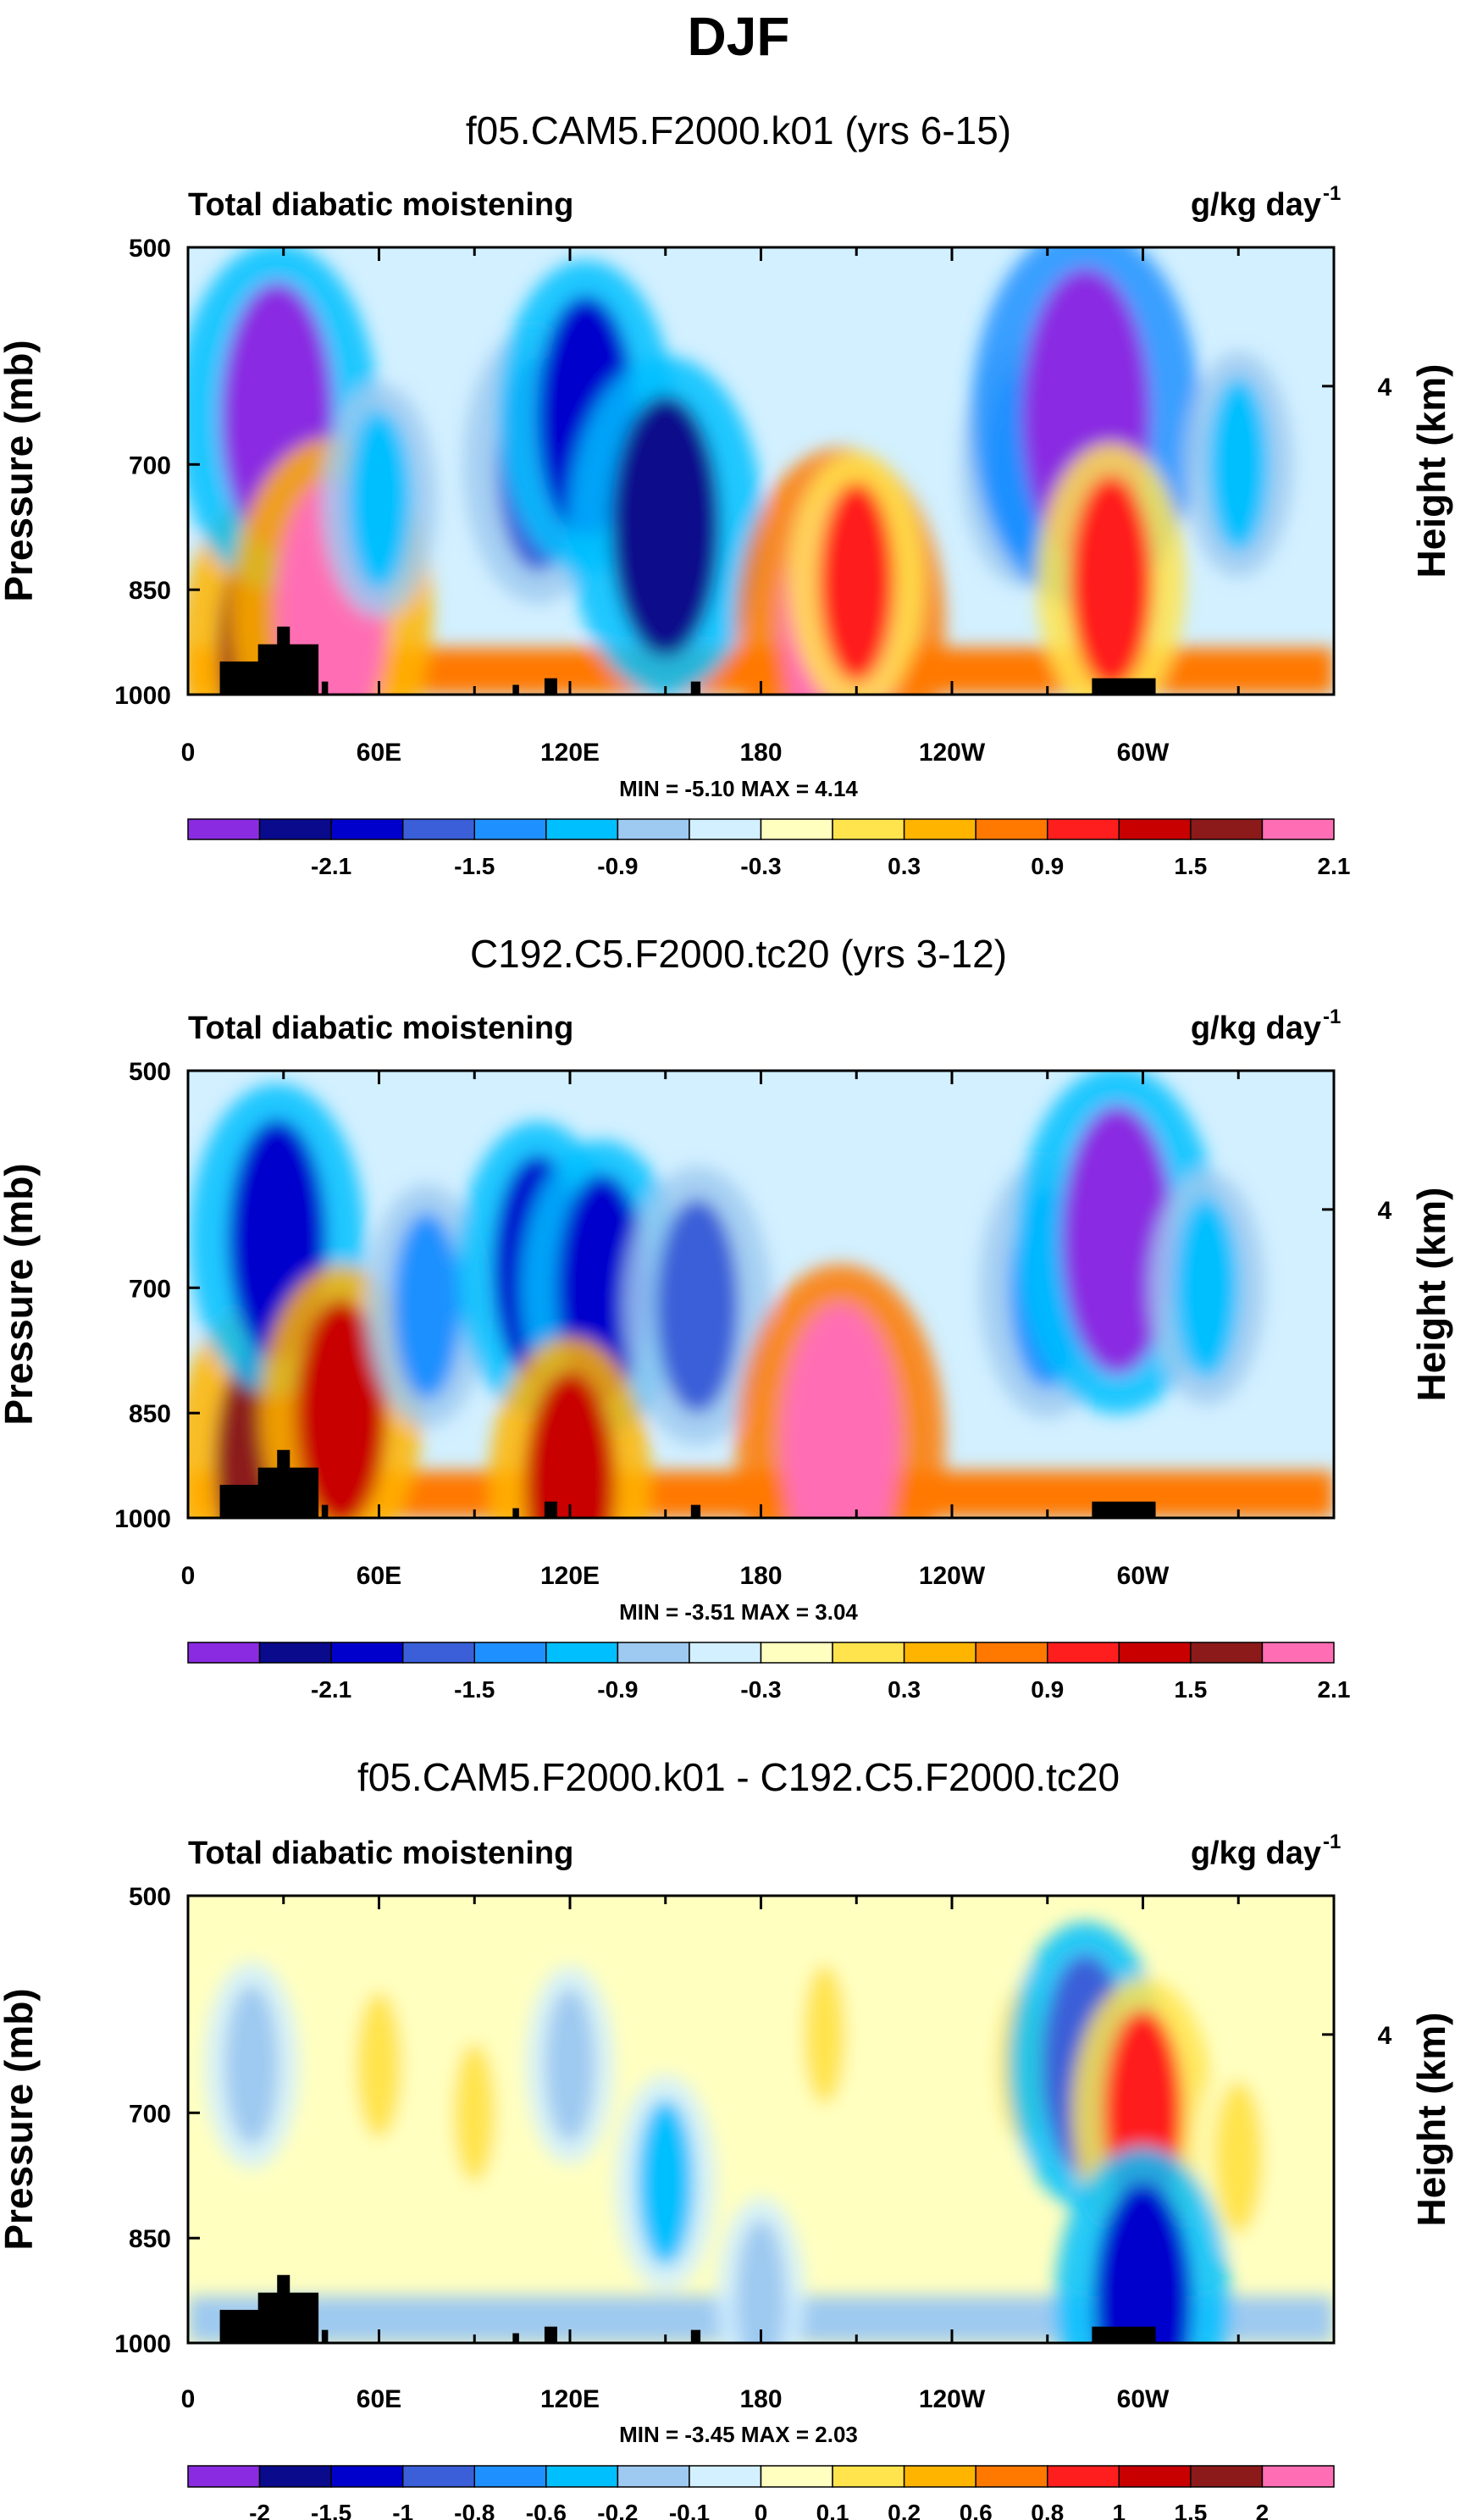 Image resolution: width=1477 pixels, height=2520 pixels. Describe the element at coordinates (1431, 1295) in the screenshot. I see `y2-axis-label: Height (km)` at that location.